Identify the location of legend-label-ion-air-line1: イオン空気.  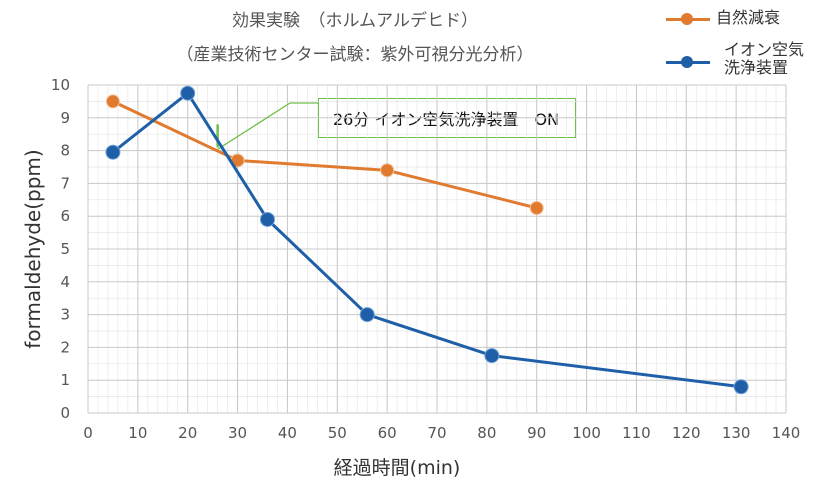
(764, 49).